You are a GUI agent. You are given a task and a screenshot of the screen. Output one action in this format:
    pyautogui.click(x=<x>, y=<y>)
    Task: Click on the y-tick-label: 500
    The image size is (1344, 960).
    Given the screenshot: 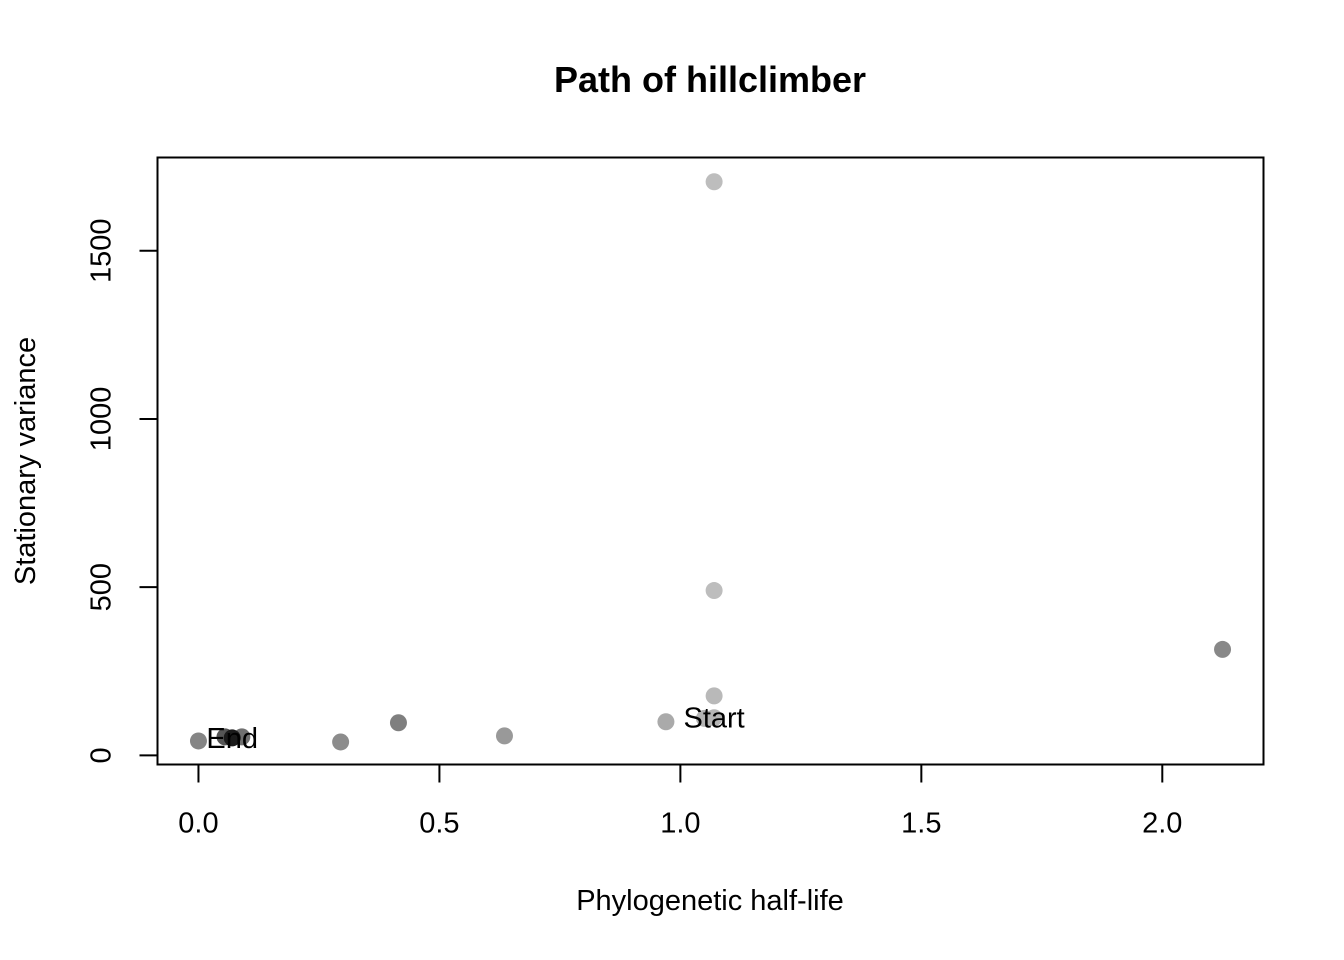 What is the action you would take?
    pyautogui.click(x=102, y=587)
    